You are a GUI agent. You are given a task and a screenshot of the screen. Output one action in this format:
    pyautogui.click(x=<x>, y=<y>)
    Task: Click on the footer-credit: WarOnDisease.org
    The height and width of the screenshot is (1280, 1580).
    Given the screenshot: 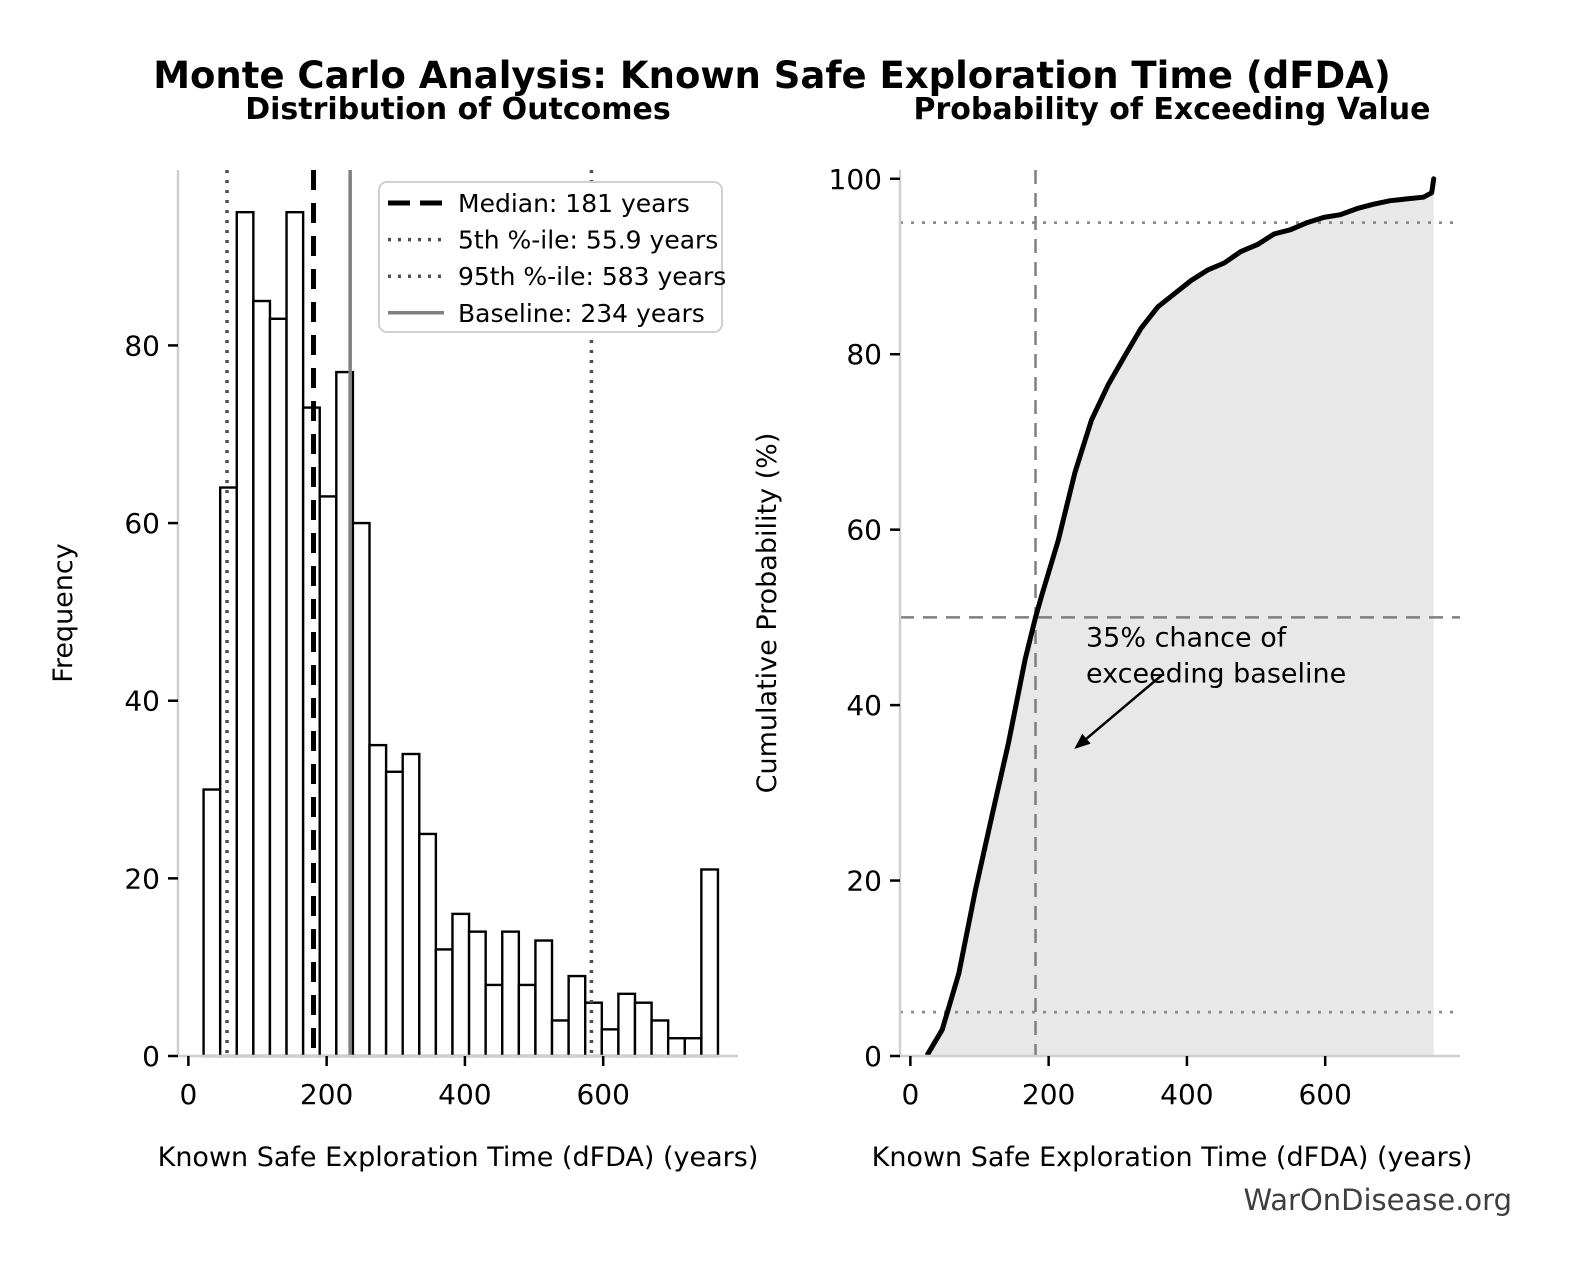 What is the action you would take?
    pyautogui.click(x=1377, y=1200)
    